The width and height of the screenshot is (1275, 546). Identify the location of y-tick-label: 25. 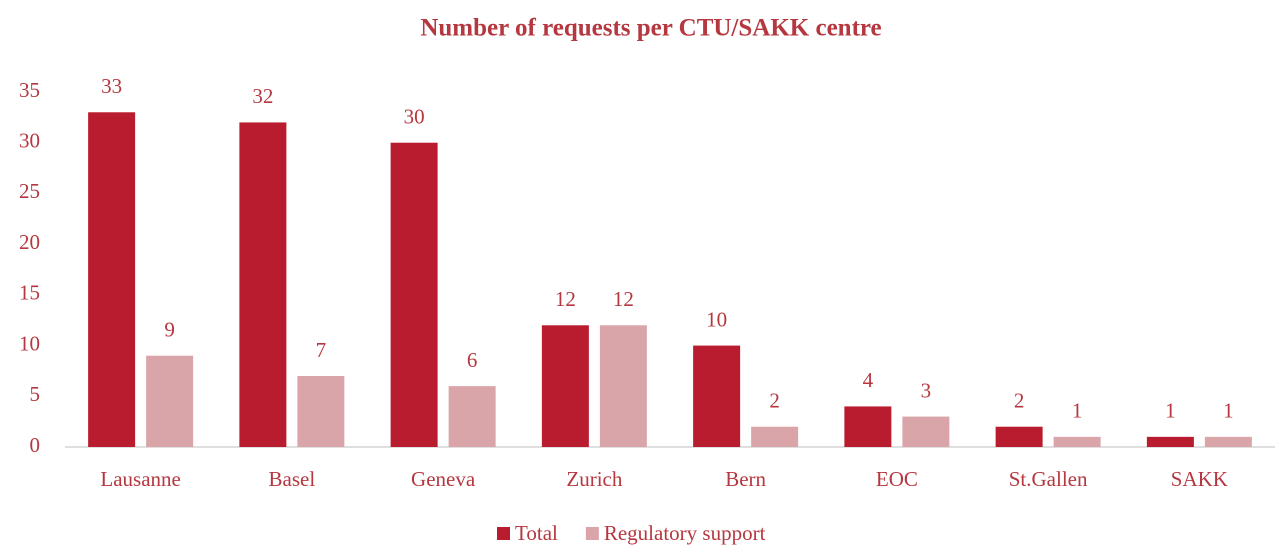
(29, 191).